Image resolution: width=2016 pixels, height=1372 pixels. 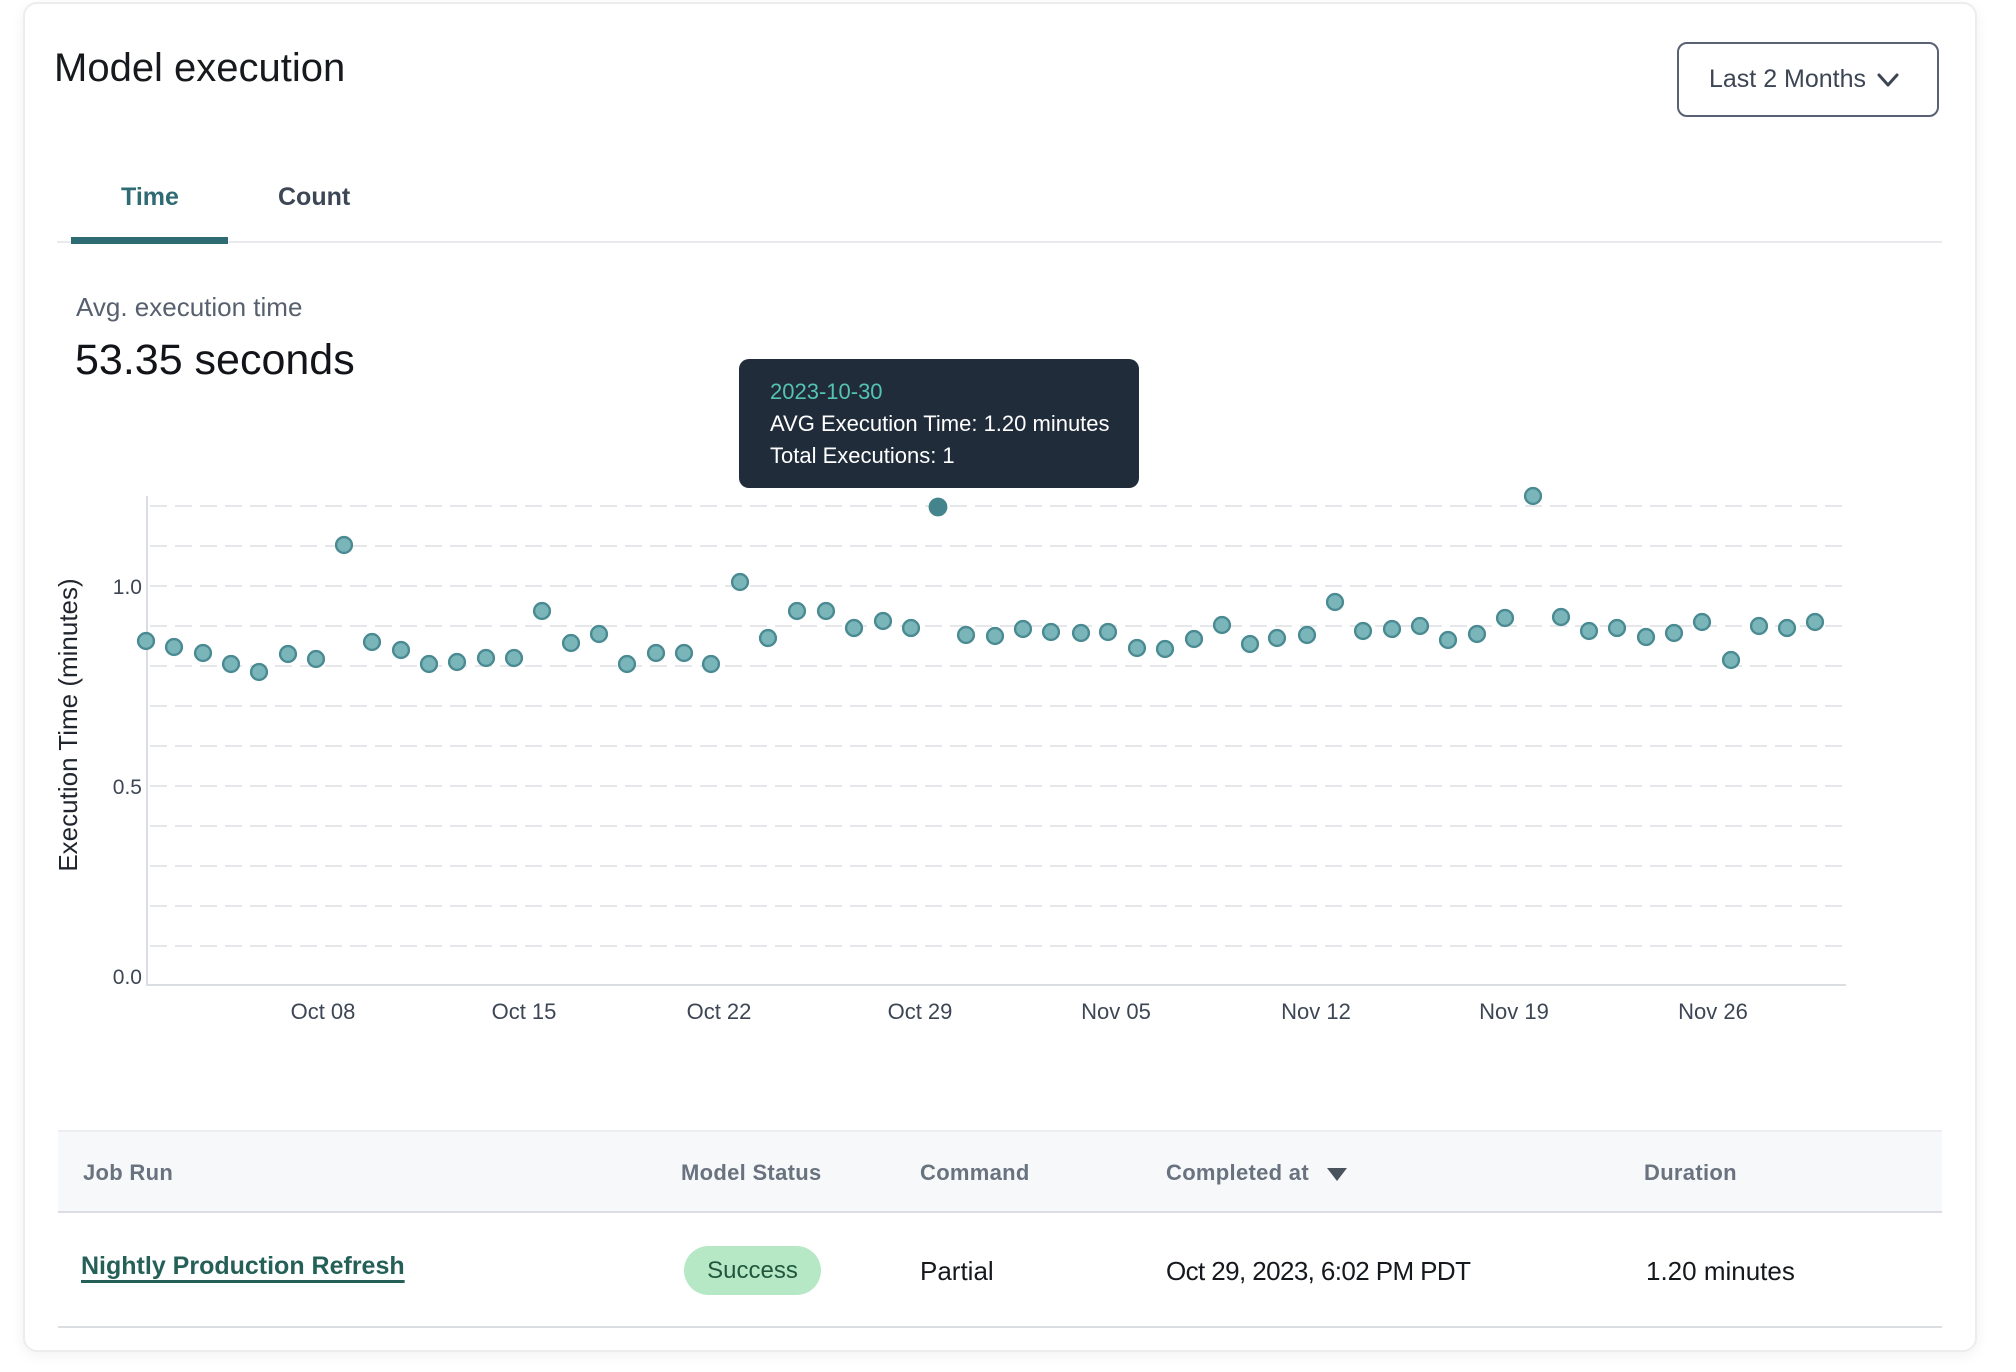 What do you see at coordinates (127, 587) in the screenshot?
I see `svg-text: 1.0` at bounding box center [127, 587].